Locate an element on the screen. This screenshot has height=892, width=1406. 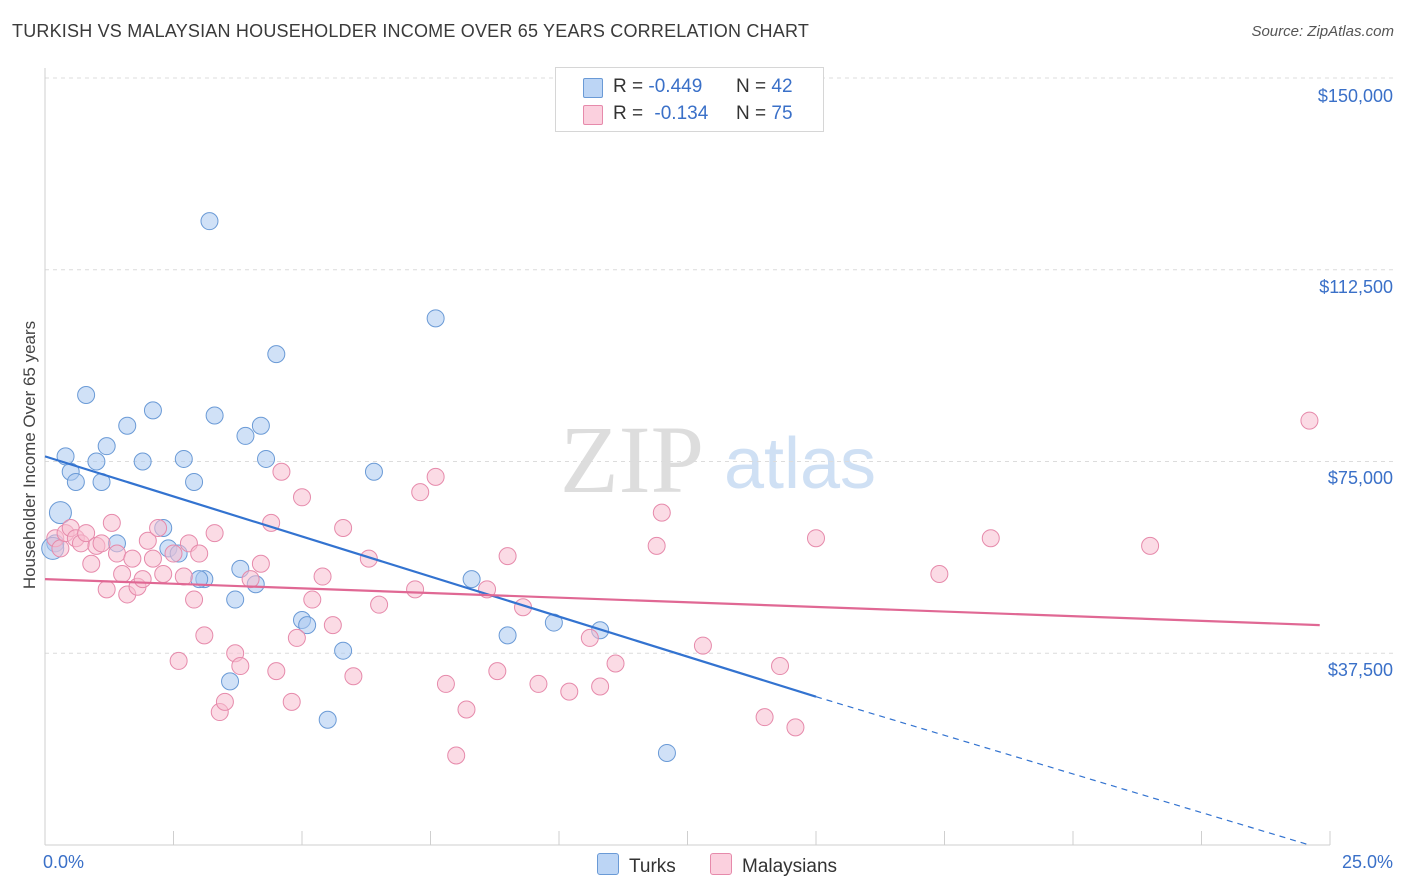
watermark: ZIP atlas is located at coordinates (718, 459).